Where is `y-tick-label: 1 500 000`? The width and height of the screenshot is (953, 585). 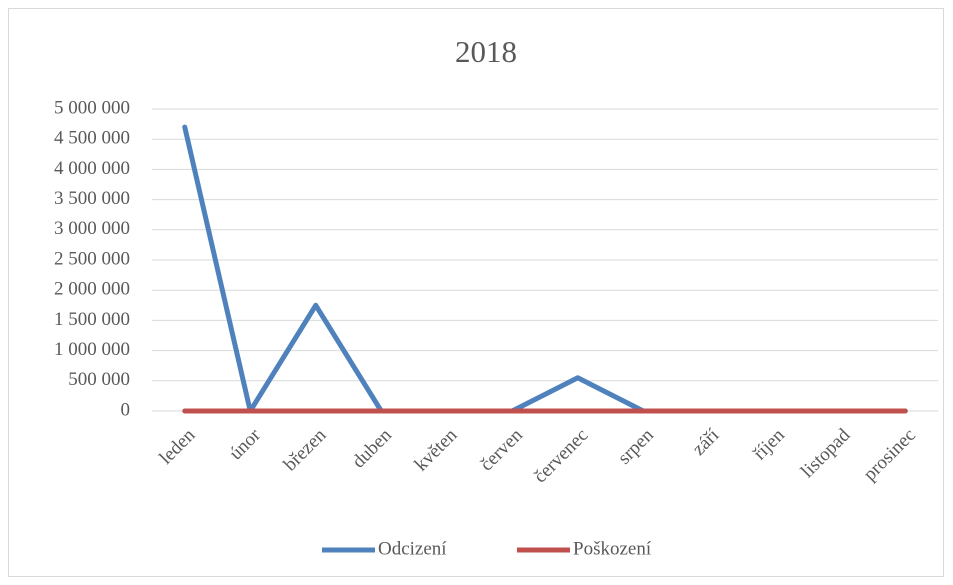
y-tick-label: 1 500 000 is located at coordinates (92, 319).